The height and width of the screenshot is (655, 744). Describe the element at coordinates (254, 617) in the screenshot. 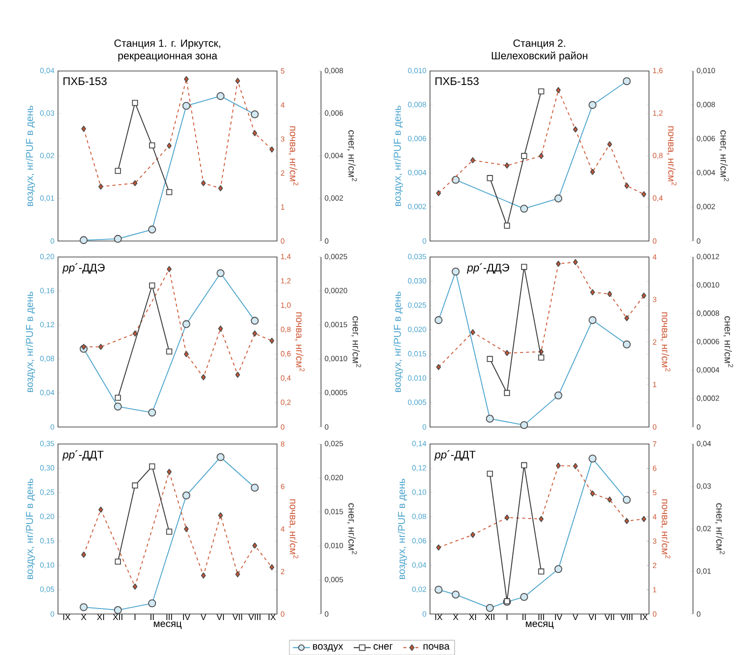

I see `x-tick-label: VIII` at that location.